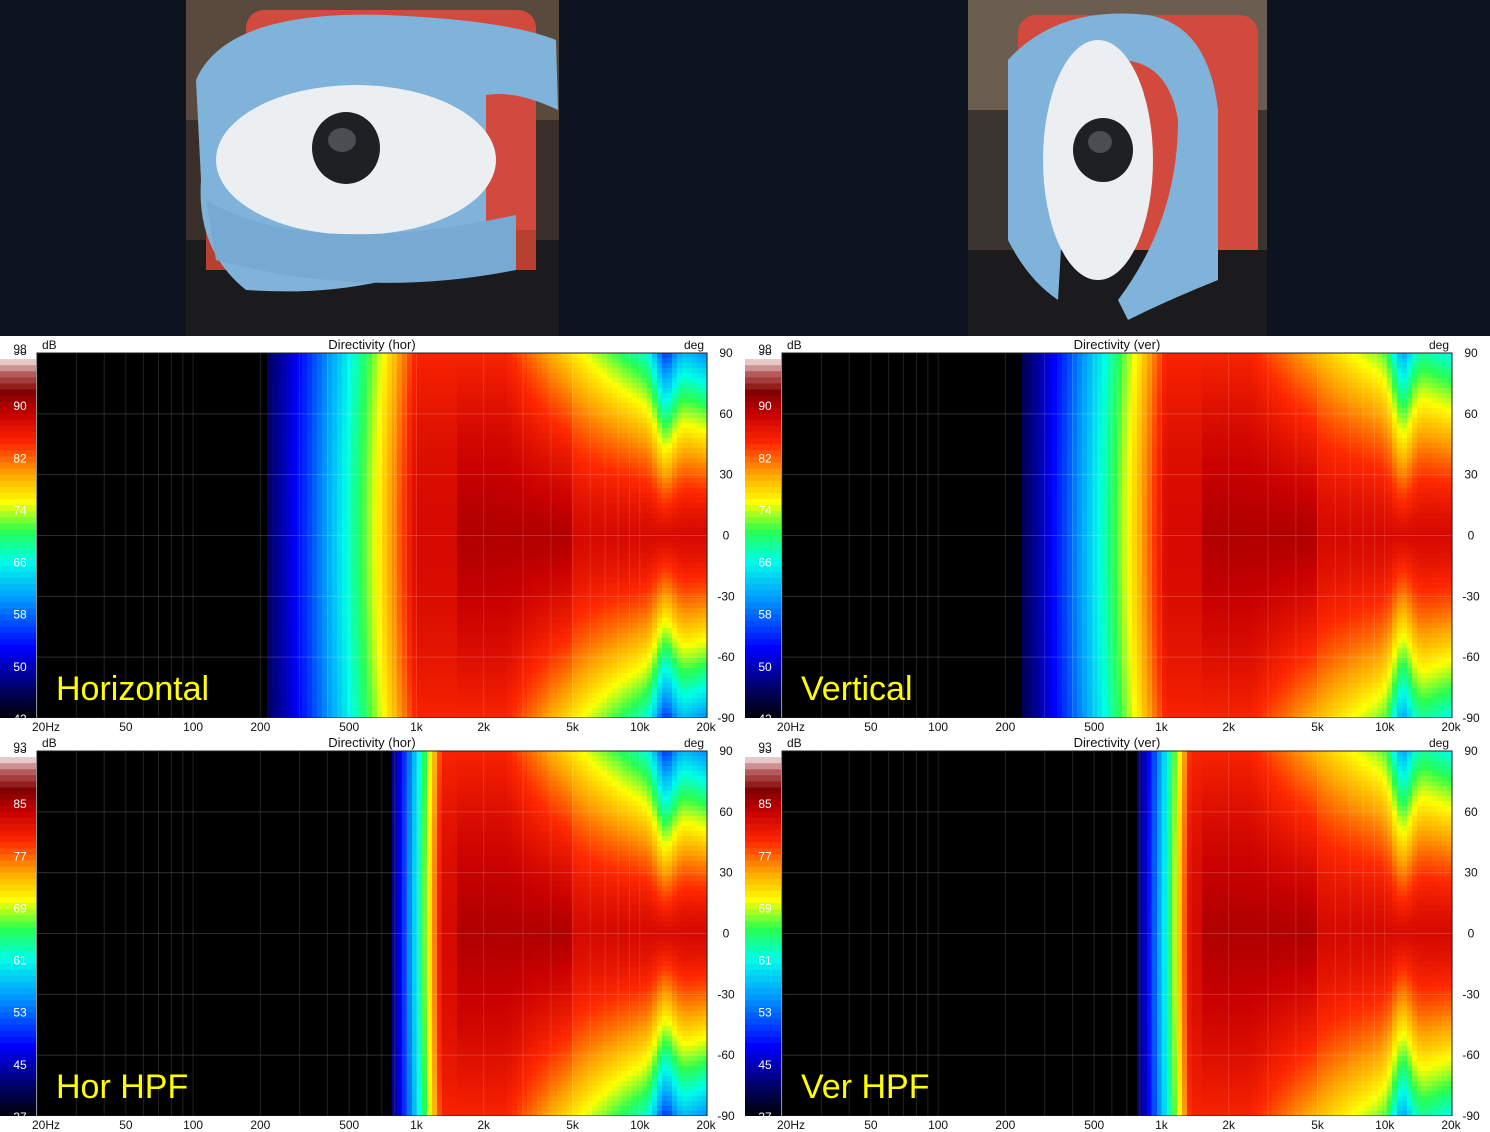 The image size is (1490, 1132). Describe the element at coordinates (765, 667) in the screenshot. I see `colorbar-tick-label: 50` at that location.